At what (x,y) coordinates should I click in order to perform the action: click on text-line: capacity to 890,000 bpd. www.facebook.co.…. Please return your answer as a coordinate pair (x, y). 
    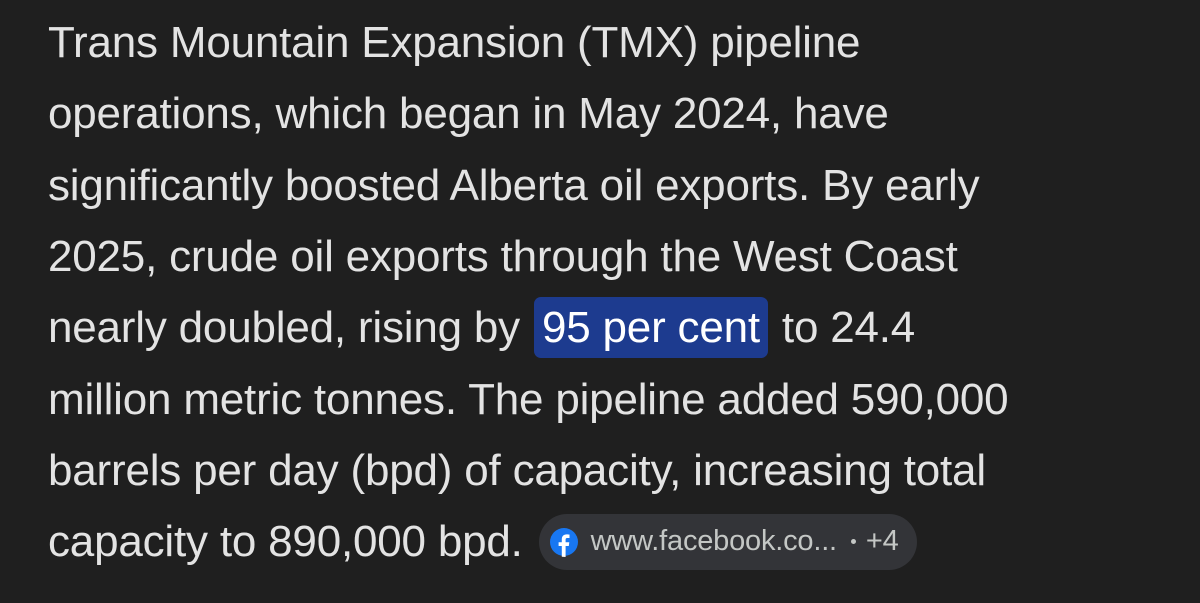
    Looking at the image, I should click on (482, 541).